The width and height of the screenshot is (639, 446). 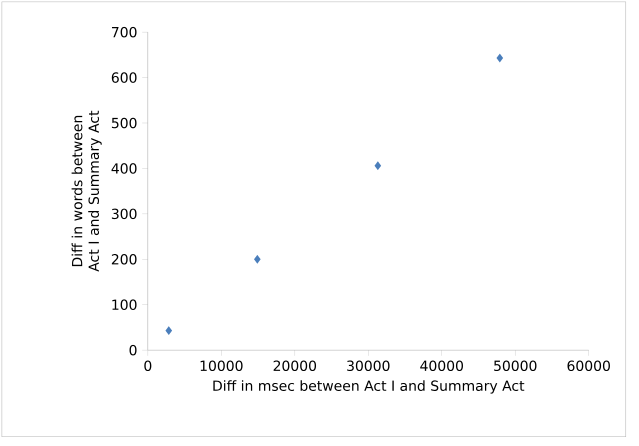 I want to click on x-axis-title: Diff in msec between Act I and Summary Act, so click(x=368, y=387).